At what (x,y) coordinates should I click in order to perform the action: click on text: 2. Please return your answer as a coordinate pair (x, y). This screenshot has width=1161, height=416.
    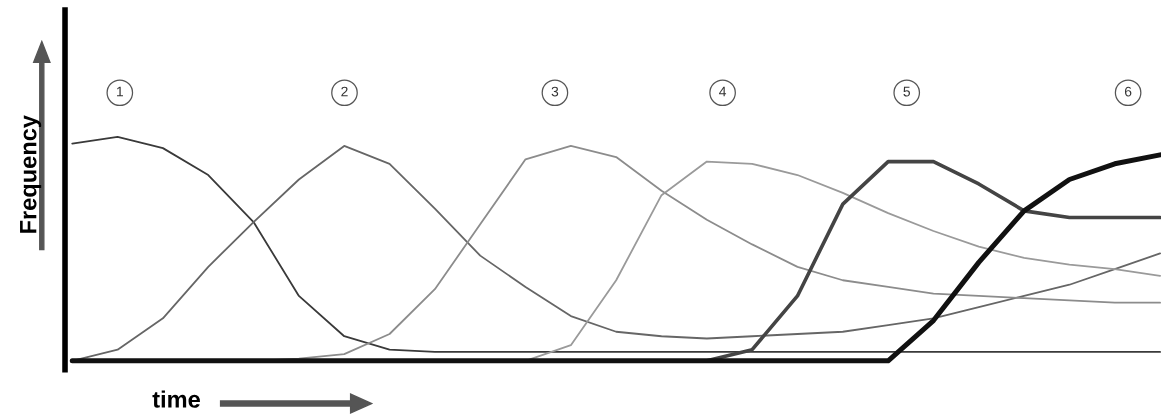
    Looking at the image, I should click on (344, 91).